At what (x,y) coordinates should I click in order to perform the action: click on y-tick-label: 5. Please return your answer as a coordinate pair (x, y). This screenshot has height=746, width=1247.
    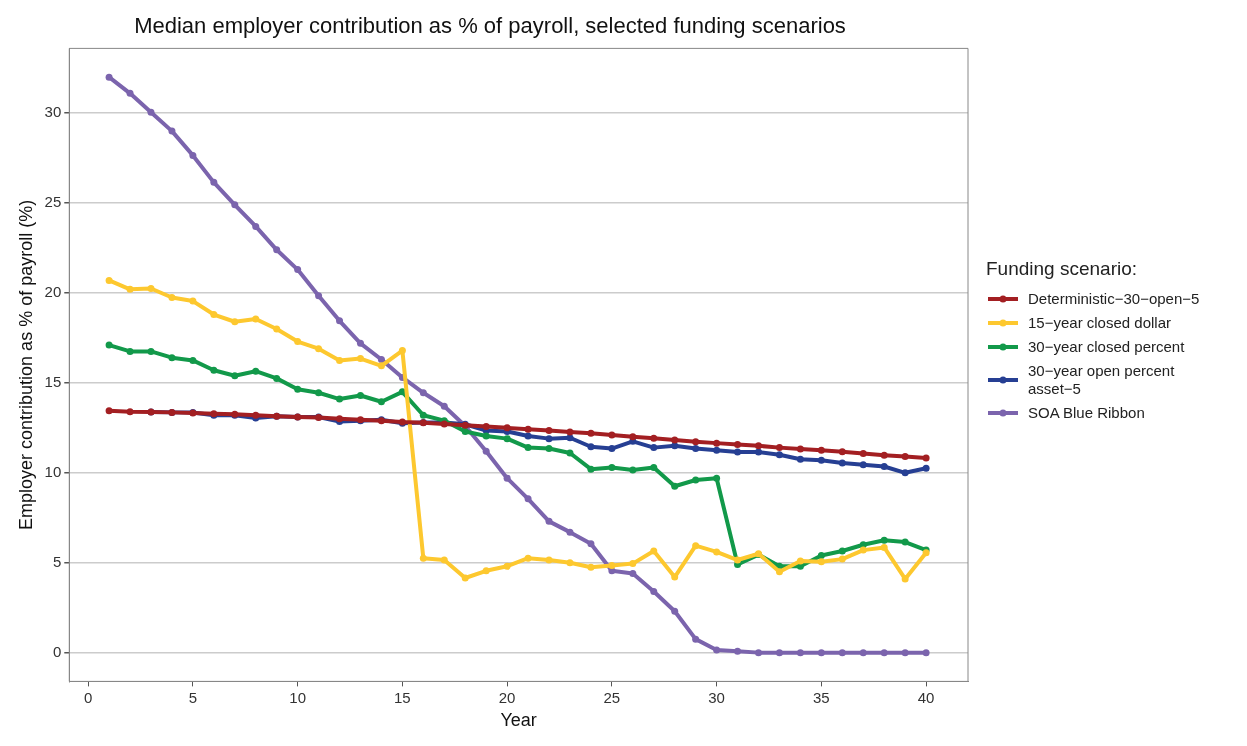
    Looking at the image, I should click on (57, 561).